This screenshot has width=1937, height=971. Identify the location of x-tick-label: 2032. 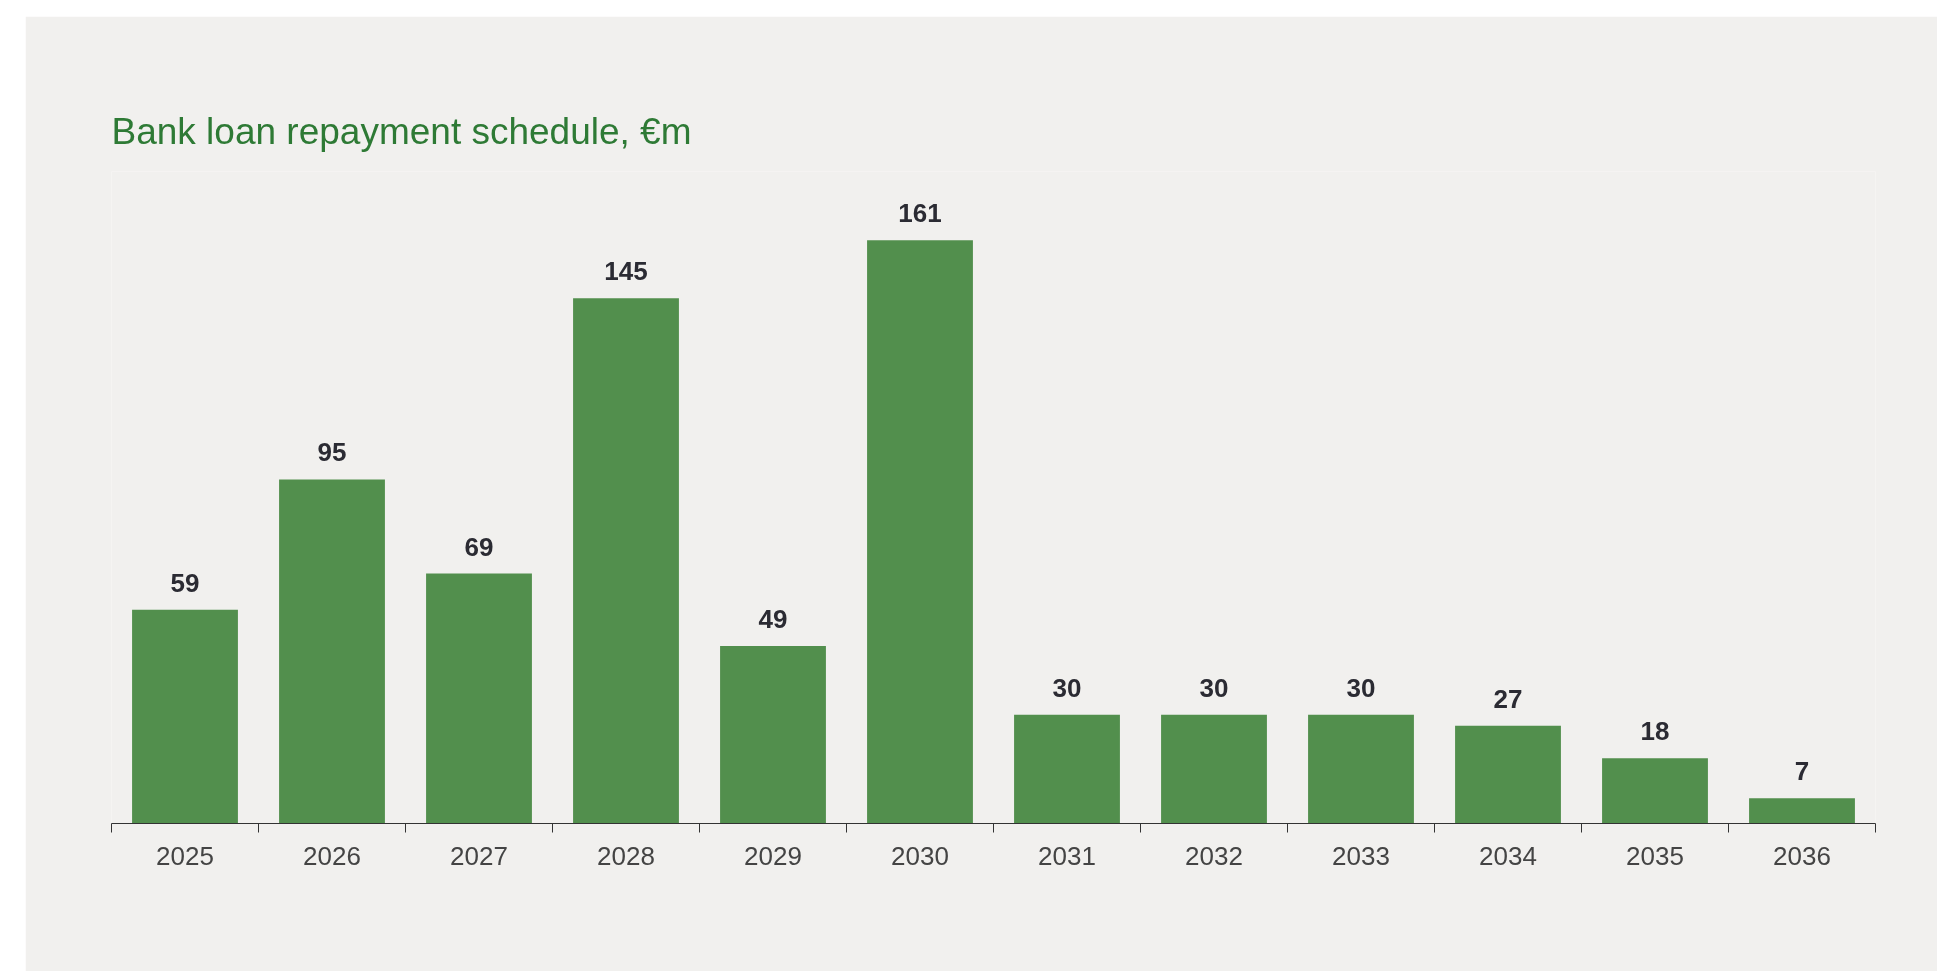
(1214, 855).